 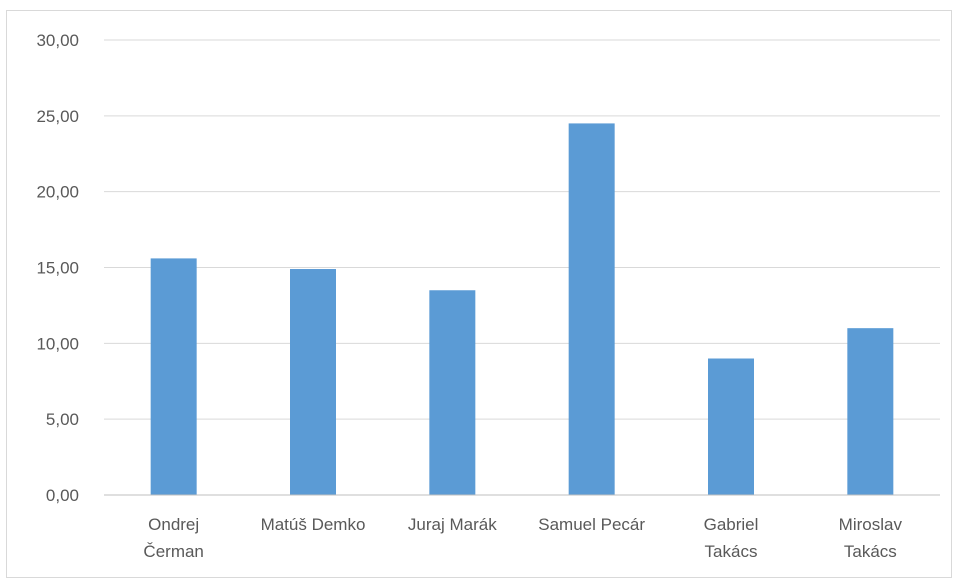 What do you see at coordinates (731, 538) in the screenshot?
I see `x-tick-label: Gabriel Takács` at bounding box center [731, 538].